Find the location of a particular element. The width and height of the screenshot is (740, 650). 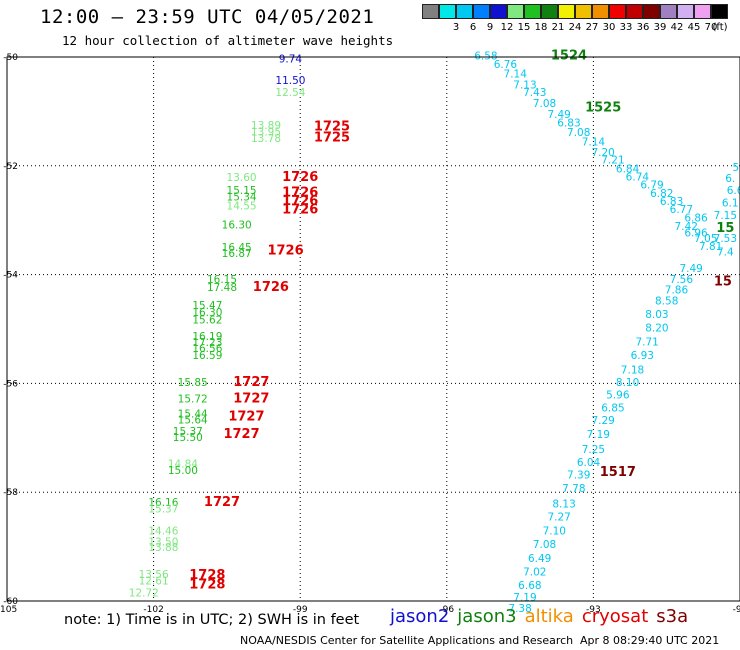

page-title: 12:00 — 23:59 UTC 04/05/2021 is located at coordinates (207, 17).